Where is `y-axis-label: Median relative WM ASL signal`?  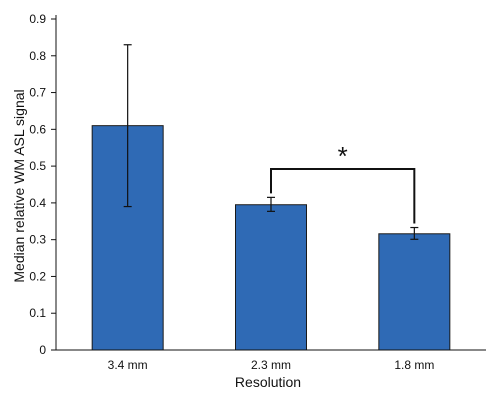 y-axis-label: Median relative WM ASL signal is located at coordinates (19, 185).